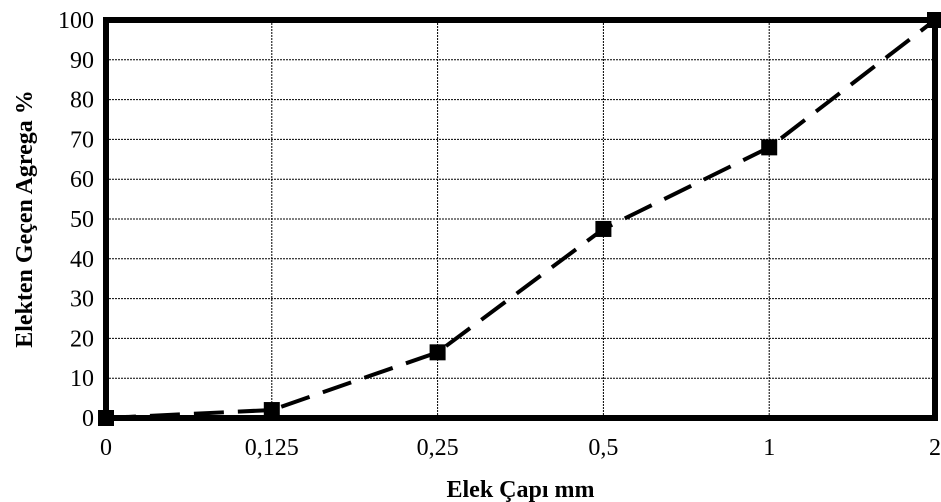  I want to click on x-axis-title: Elek Çapı mm, so click(520, 489).